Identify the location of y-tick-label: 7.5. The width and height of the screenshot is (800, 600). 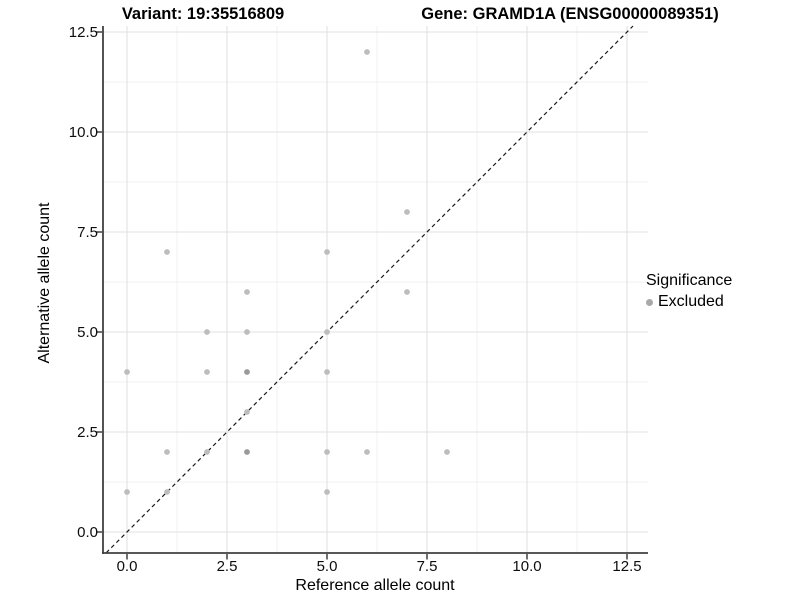
(87, 232).